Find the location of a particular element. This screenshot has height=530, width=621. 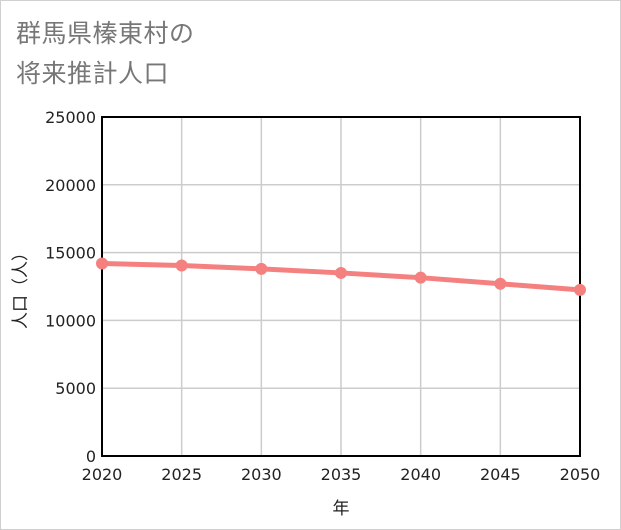

x-axis-label: 年 is located at coordinates (341, 509).